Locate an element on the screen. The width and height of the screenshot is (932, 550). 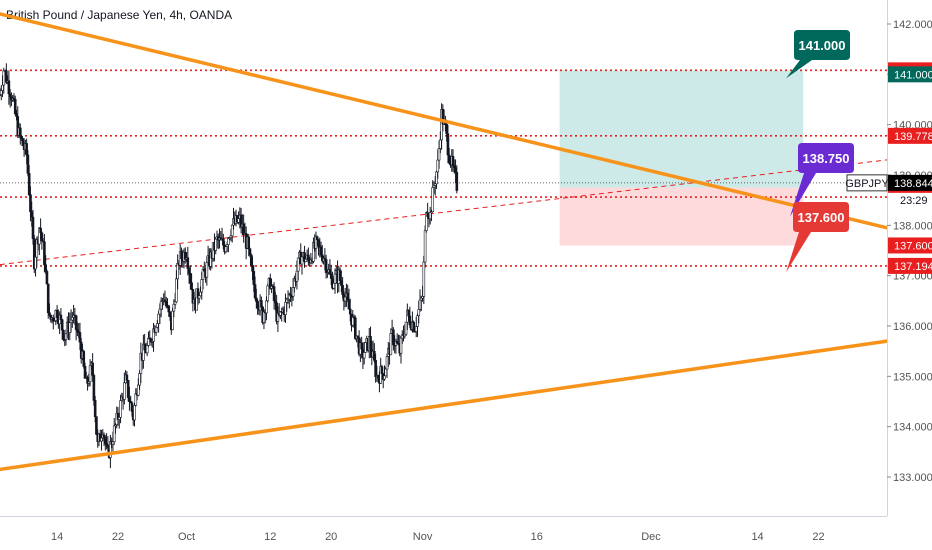
callout-label: 137.600 is located at coordinates (821, 217).